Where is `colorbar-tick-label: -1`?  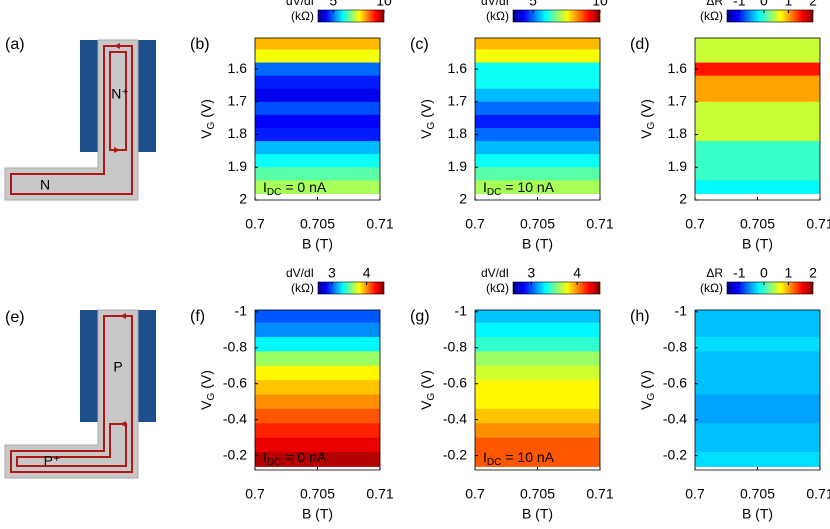 colorbar-tick-label: -1 is located at coordinates (739, 4).